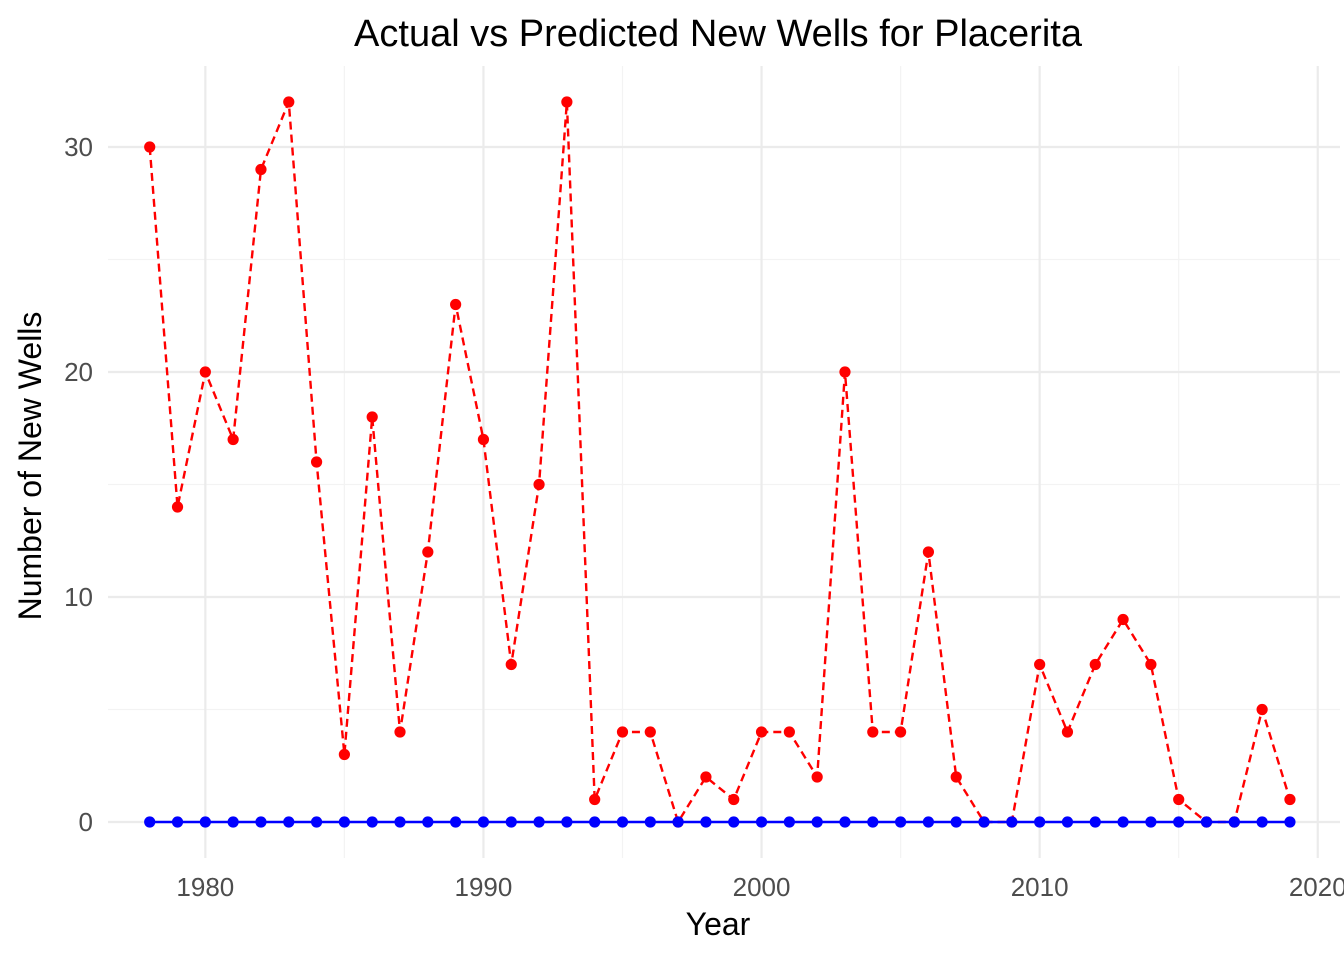 This screenshot has height=960, width=1344. What do you see at coordinates (86, 822) in the screenshot?
I see `y-tick-label: 0` at bounding box center [86, 822].